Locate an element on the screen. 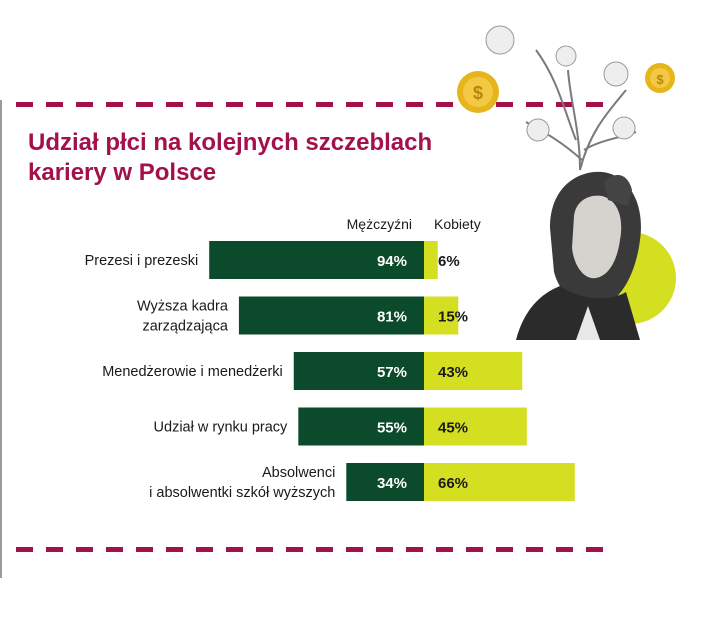  data-label-men: 57% is located at coordinates (392, 372).